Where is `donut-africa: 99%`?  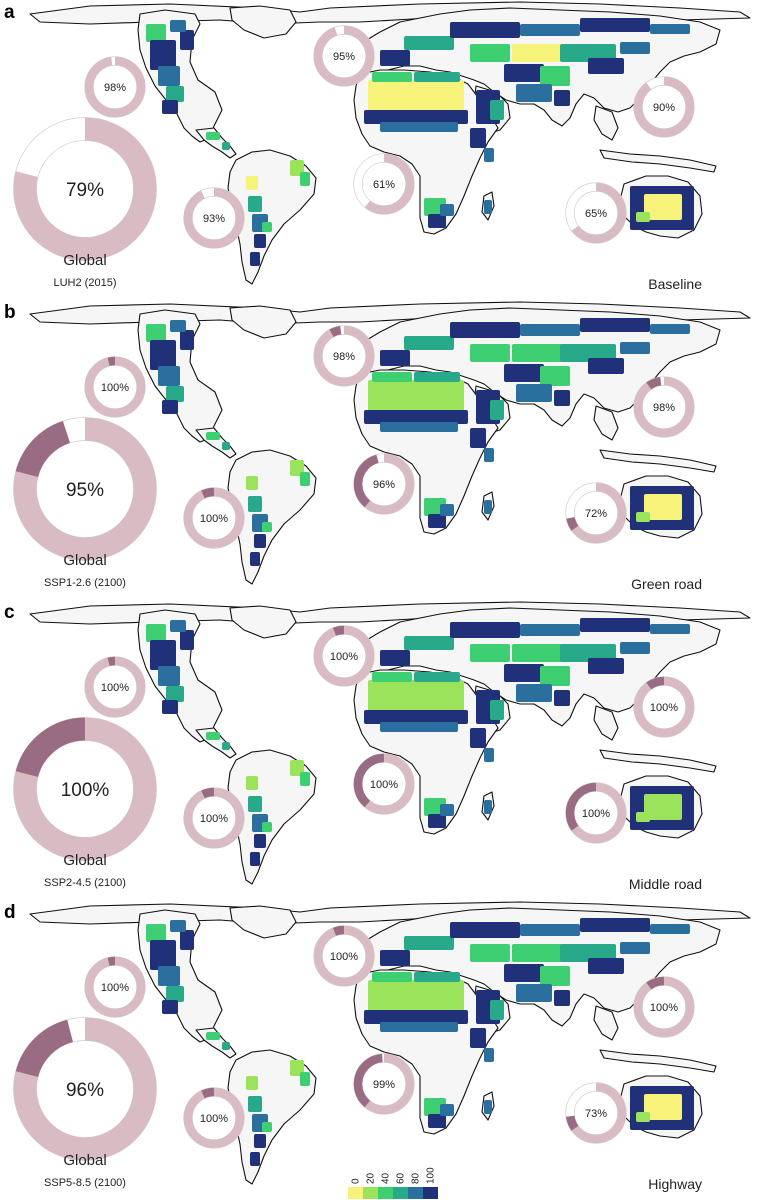 donut-africa: 99% is located at coordinates (384, 1084).